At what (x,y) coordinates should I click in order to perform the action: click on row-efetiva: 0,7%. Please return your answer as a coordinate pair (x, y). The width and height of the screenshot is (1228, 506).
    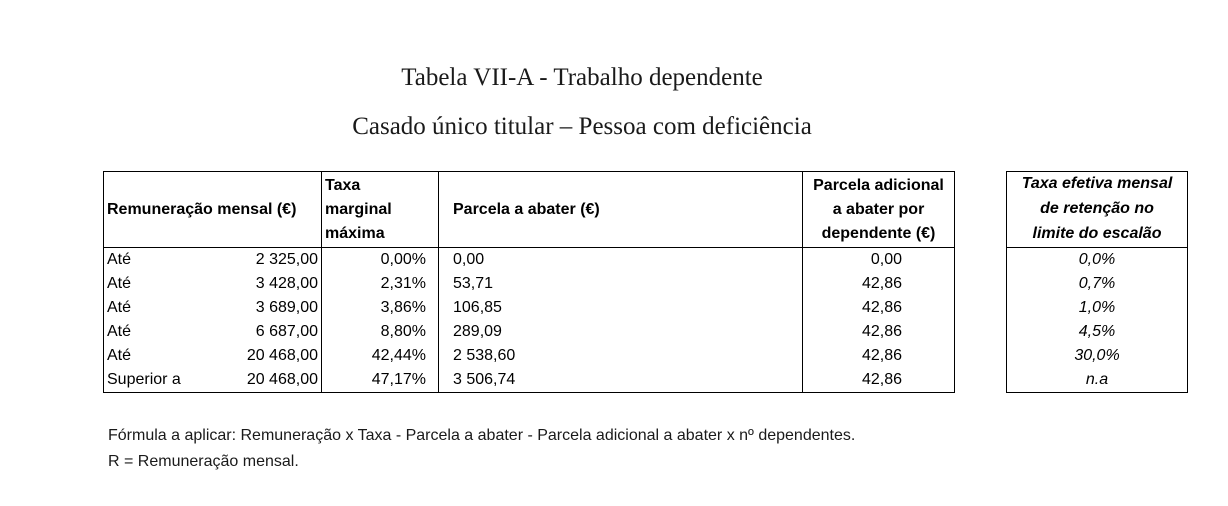
    Looking at the image, I should click on (1097, 283).